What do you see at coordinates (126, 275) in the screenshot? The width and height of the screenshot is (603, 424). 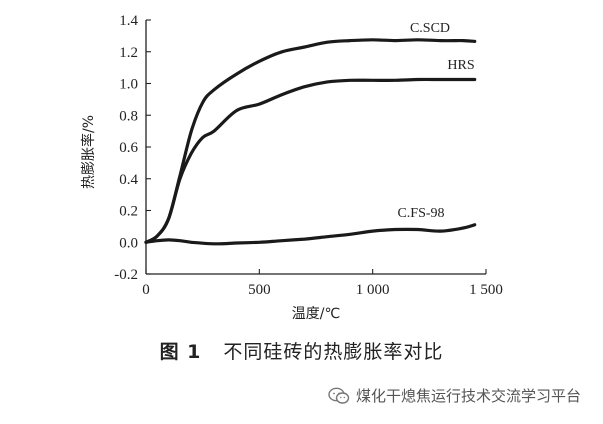 I see `y-tick-label: -0.2` at bounding box center [126, 275].